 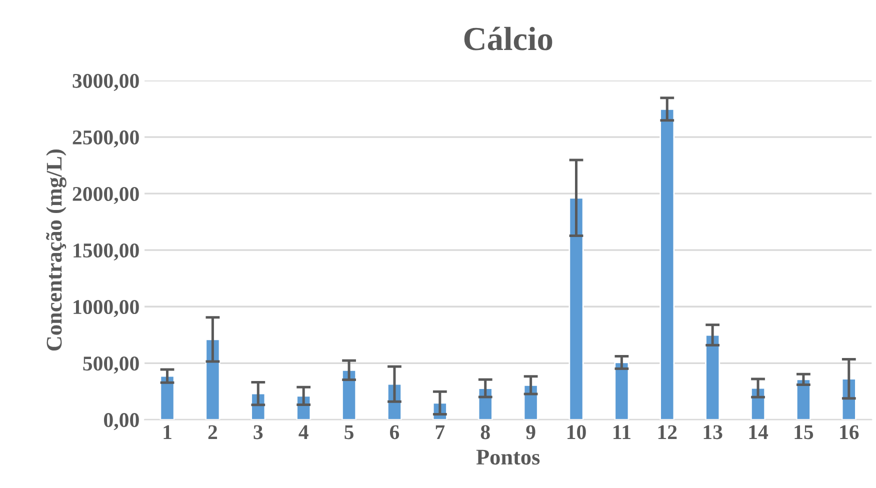 I want to click on x-tick-label: 8, so click(x=485, y=432).